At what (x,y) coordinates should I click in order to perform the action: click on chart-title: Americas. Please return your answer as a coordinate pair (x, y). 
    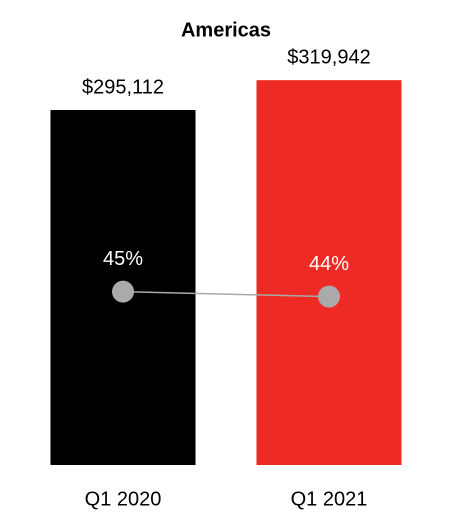
    Looking at the image, I should click on (226, 30).